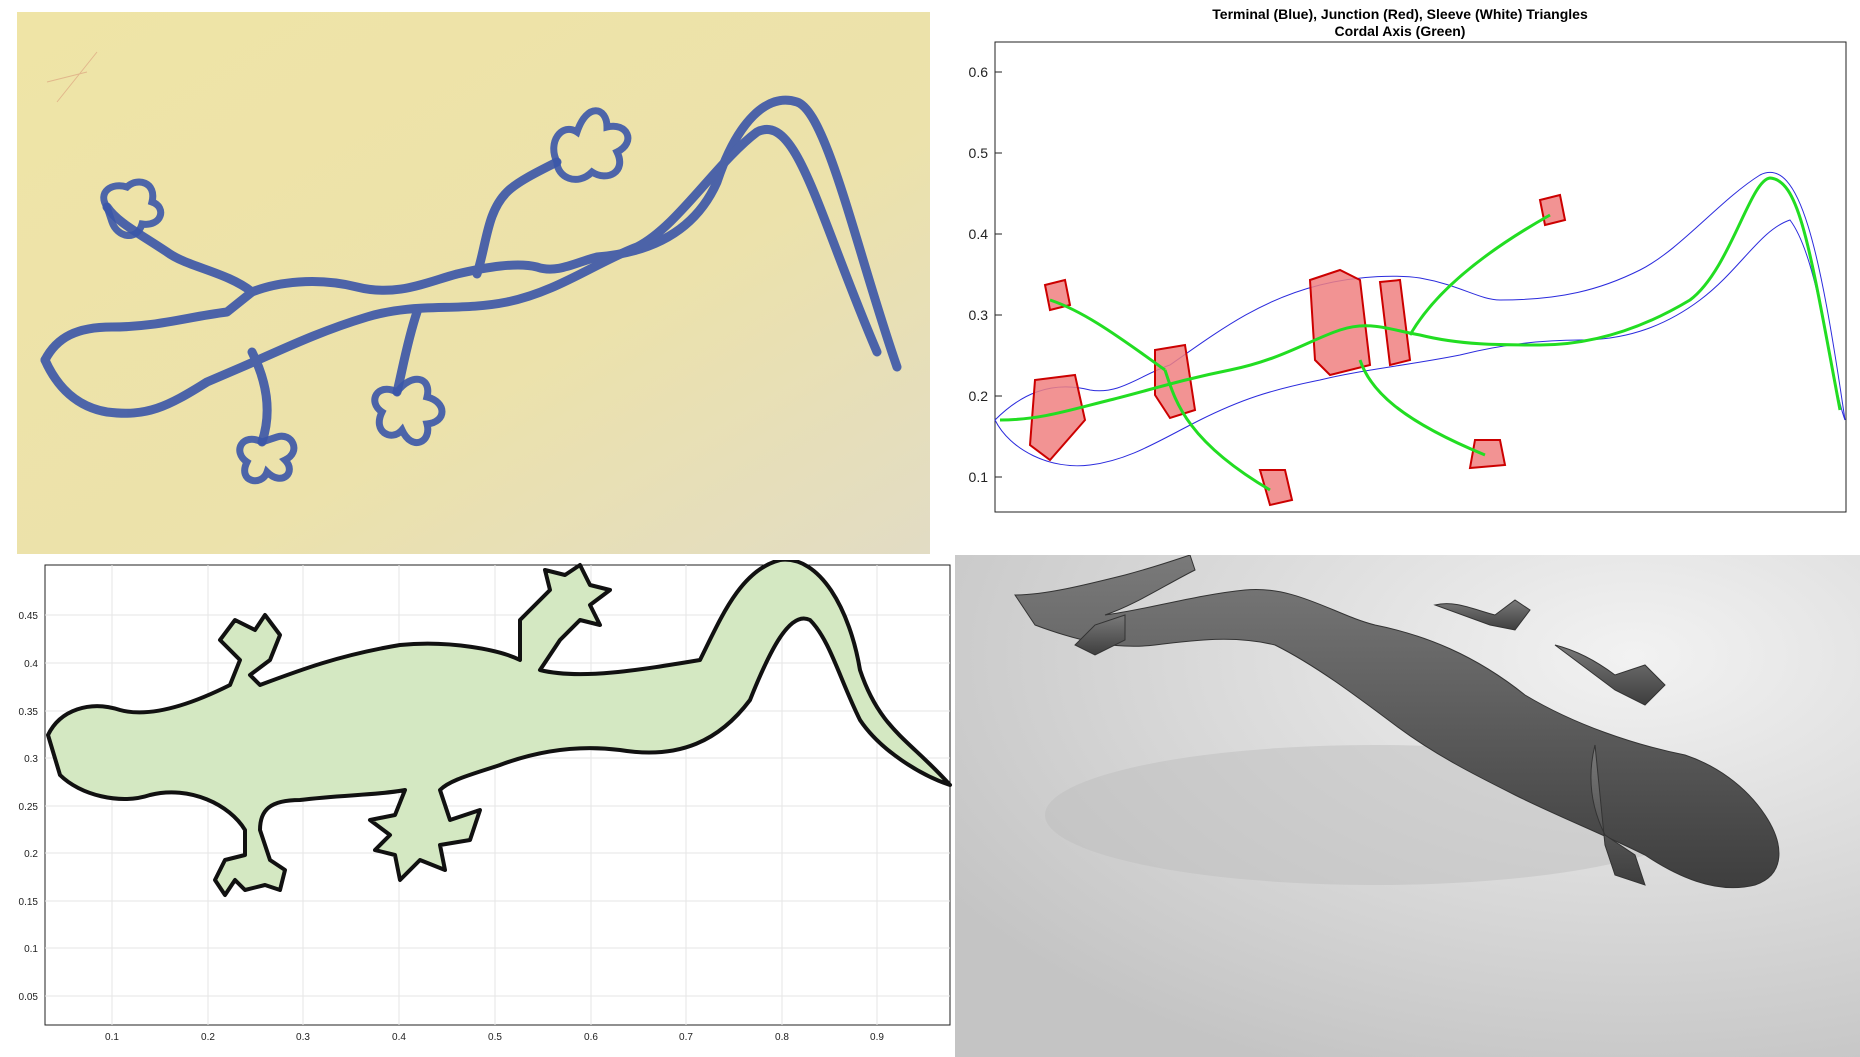 This screenshot has height=1057, width=1860. I want to click on y-tick-label: 0.6, so click(979, 72).